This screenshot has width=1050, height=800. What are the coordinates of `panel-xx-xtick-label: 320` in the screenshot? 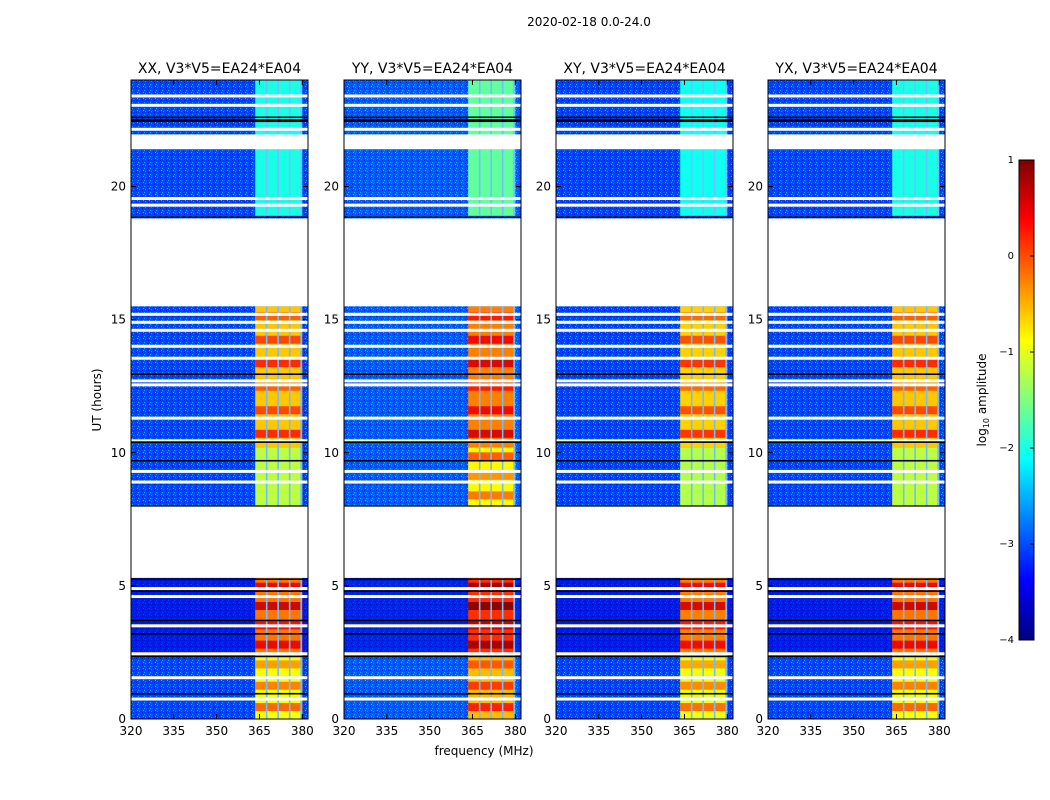 It's located at (131, 731).